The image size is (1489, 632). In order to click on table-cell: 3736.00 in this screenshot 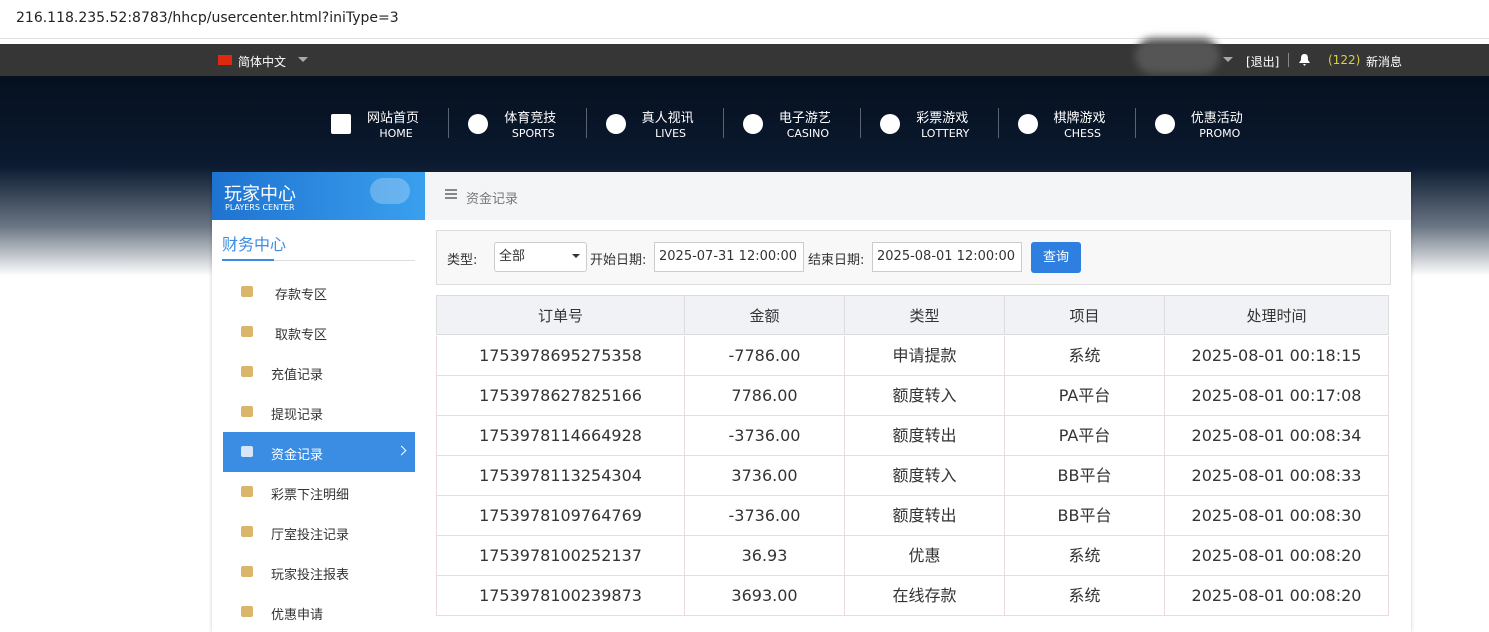, I will do `click(765, 476)`.